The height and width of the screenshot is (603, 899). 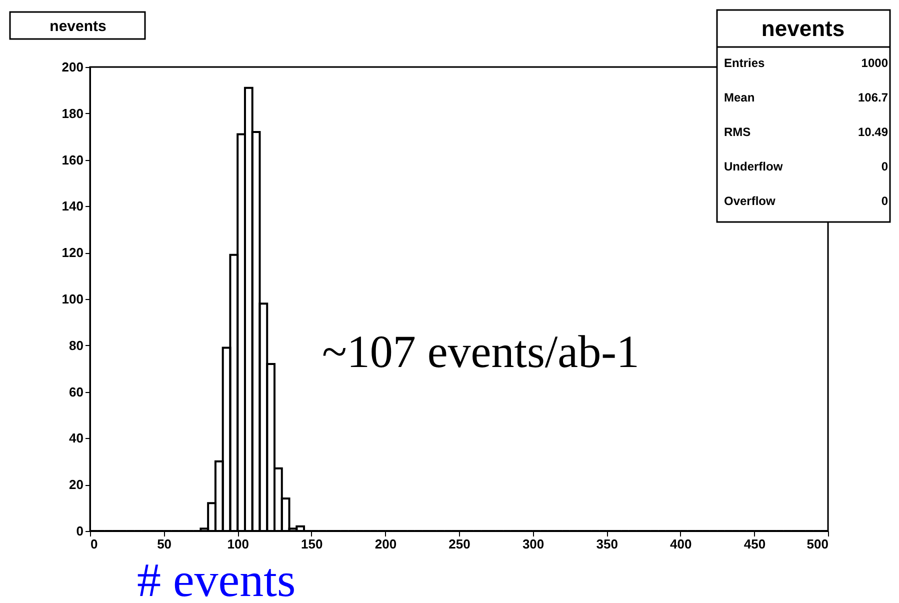 I want to click on x-axis-title: # events, so click(x=216, y=578).